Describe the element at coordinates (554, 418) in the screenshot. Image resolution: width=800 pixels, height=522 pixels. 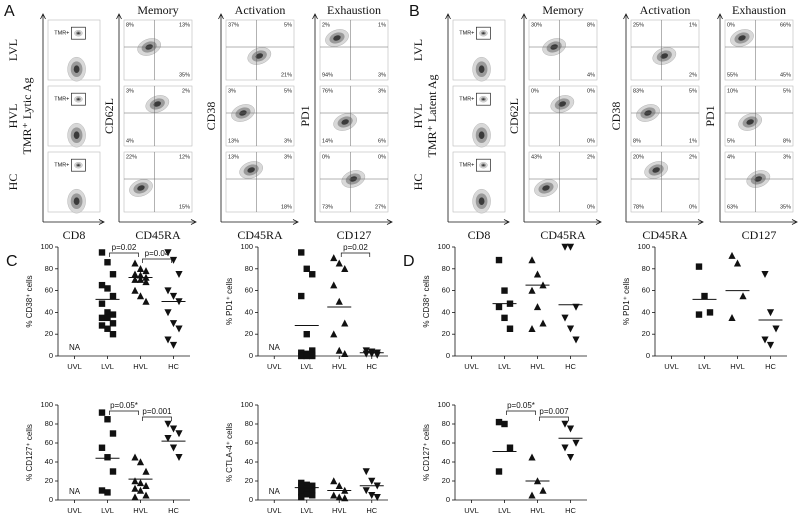
I see `significance-bracket` at that location.